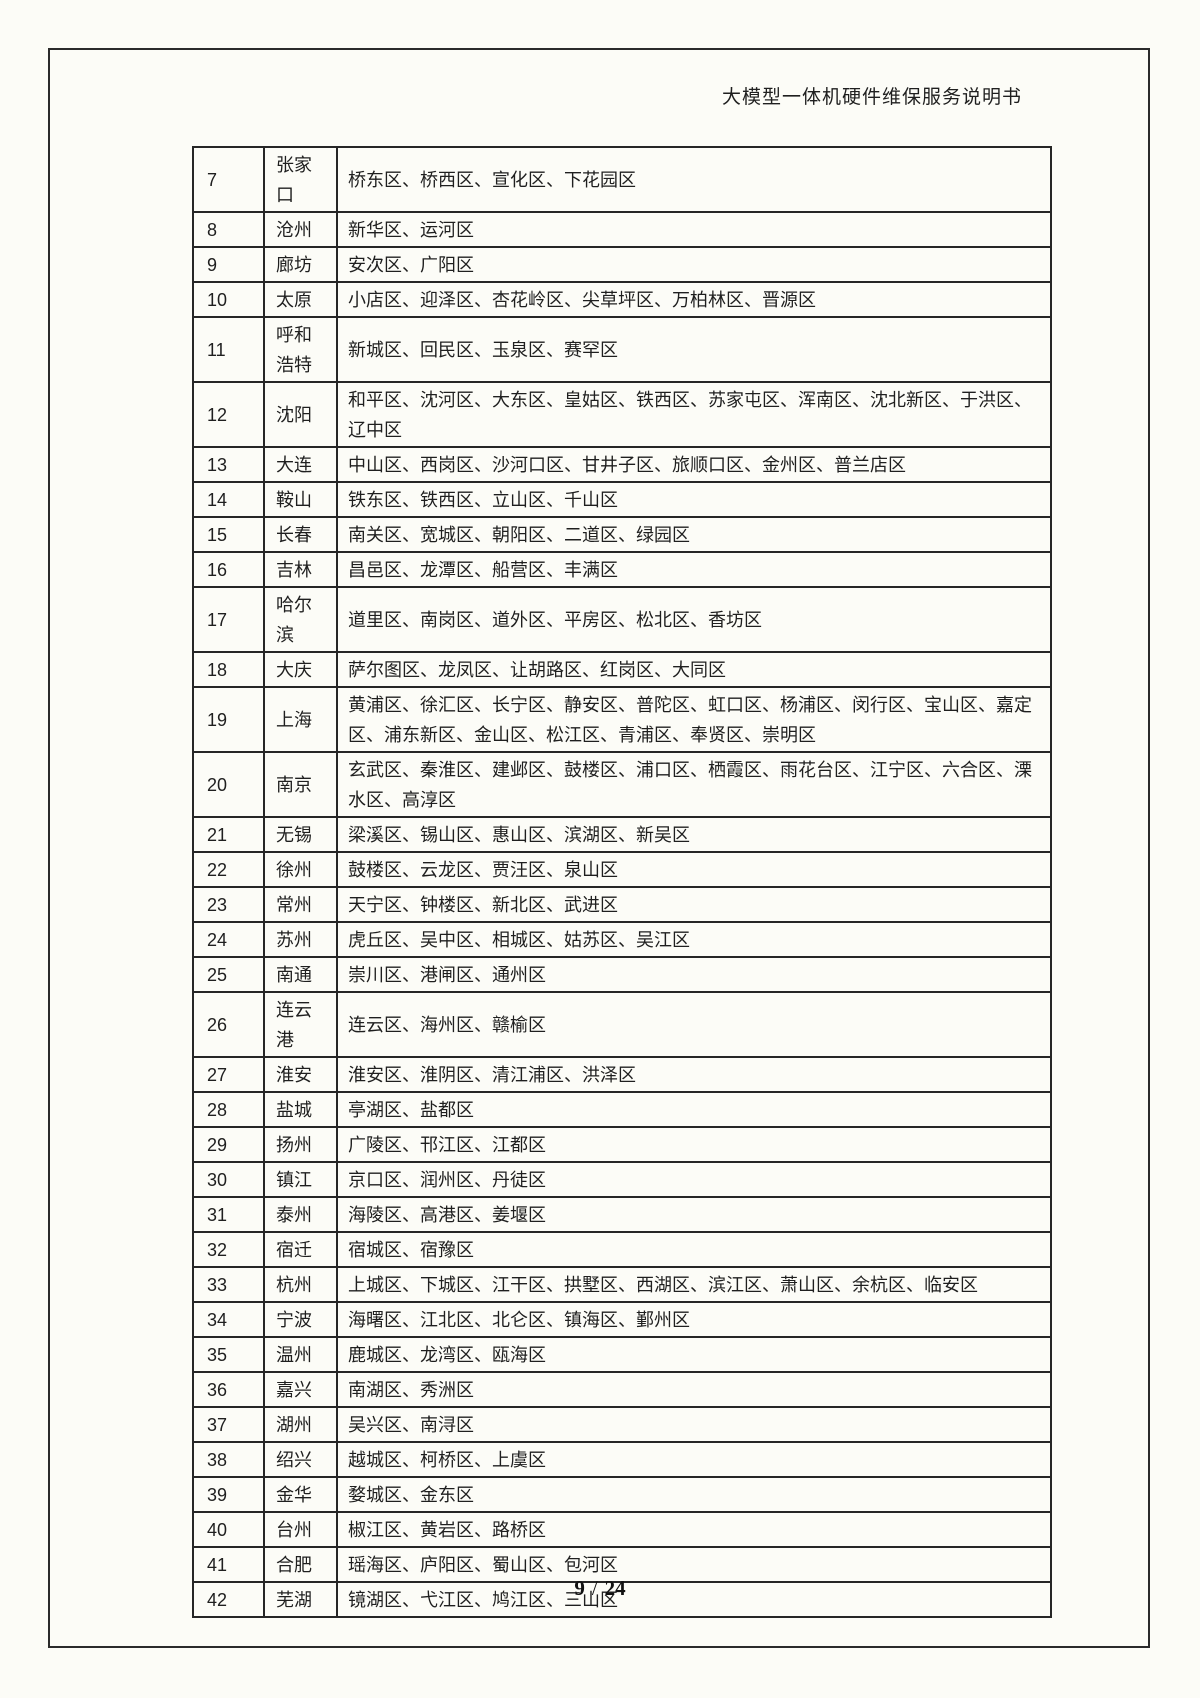 Image resolution: width=1200 pixels, height=1698 pixels. What do you see at coordinates (300, 1389) in the screenshot?
I see `city-name-cell: 嘉兴` at bounding box center [300, 1389].